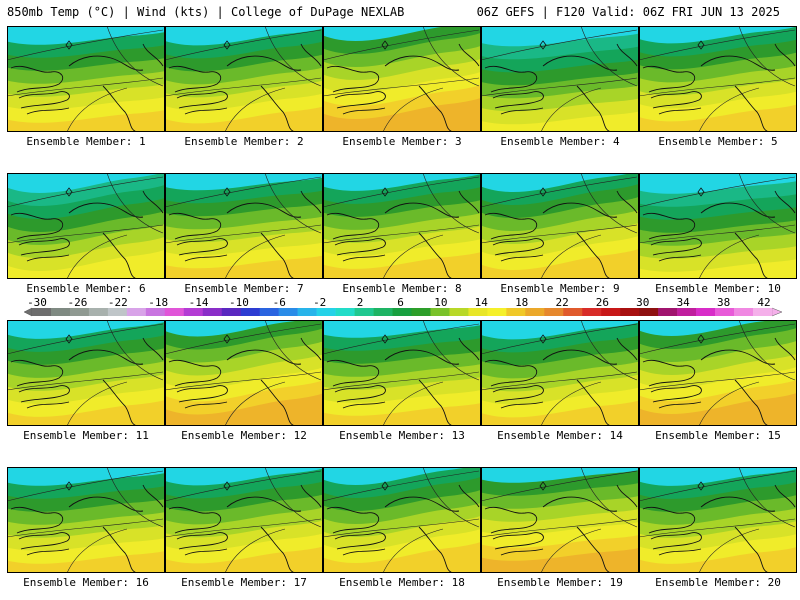  I want to click on ensemble-member-label: Ensemble Member: 13, so click(402, 435).